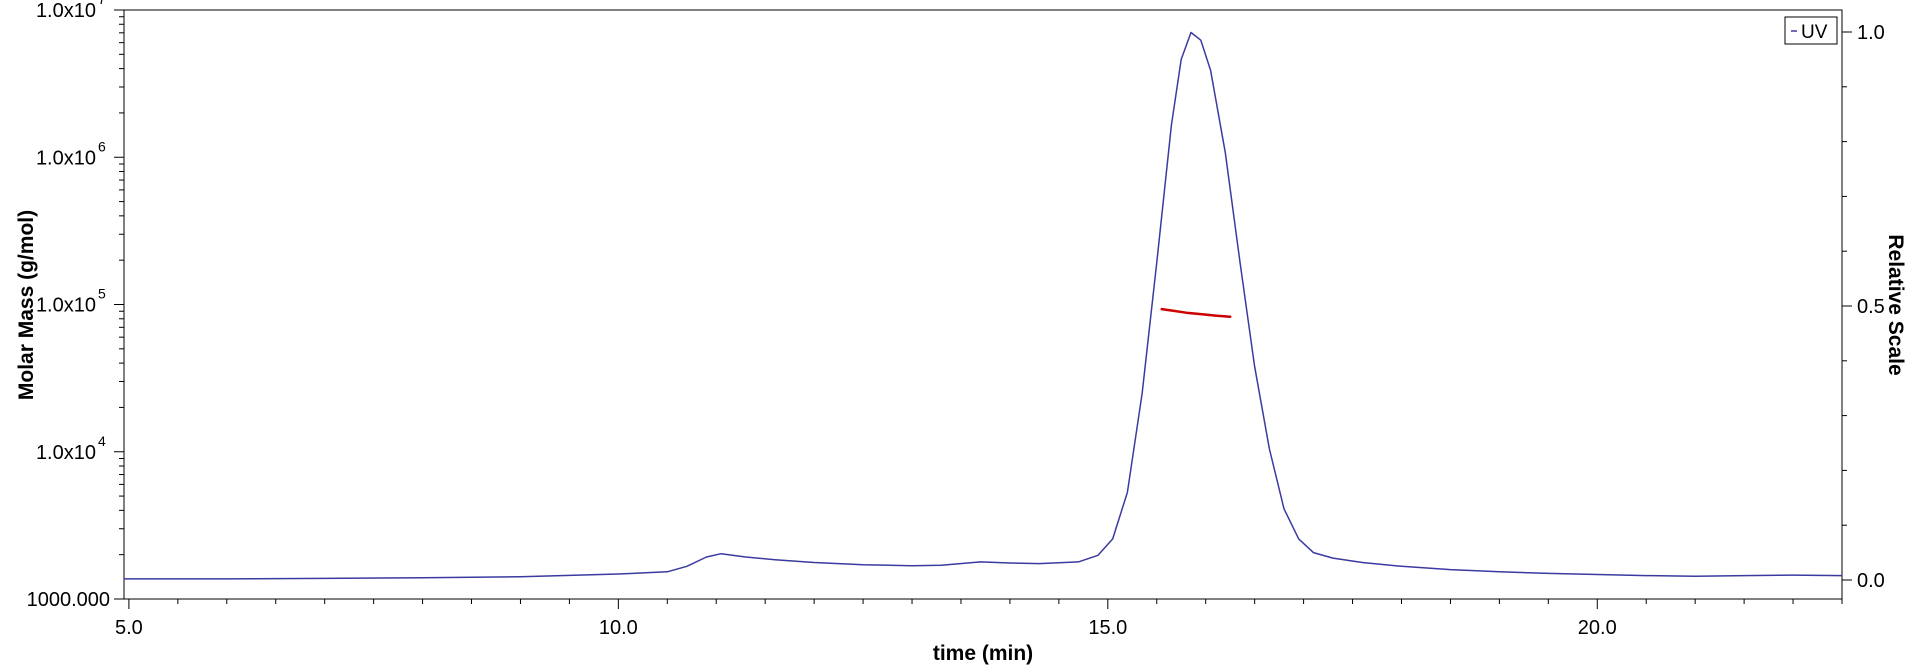  What do you see at coordinates (1196, 313) in the screenshot?
I see `molar-mass-line` at bounding box center [1196, 313].